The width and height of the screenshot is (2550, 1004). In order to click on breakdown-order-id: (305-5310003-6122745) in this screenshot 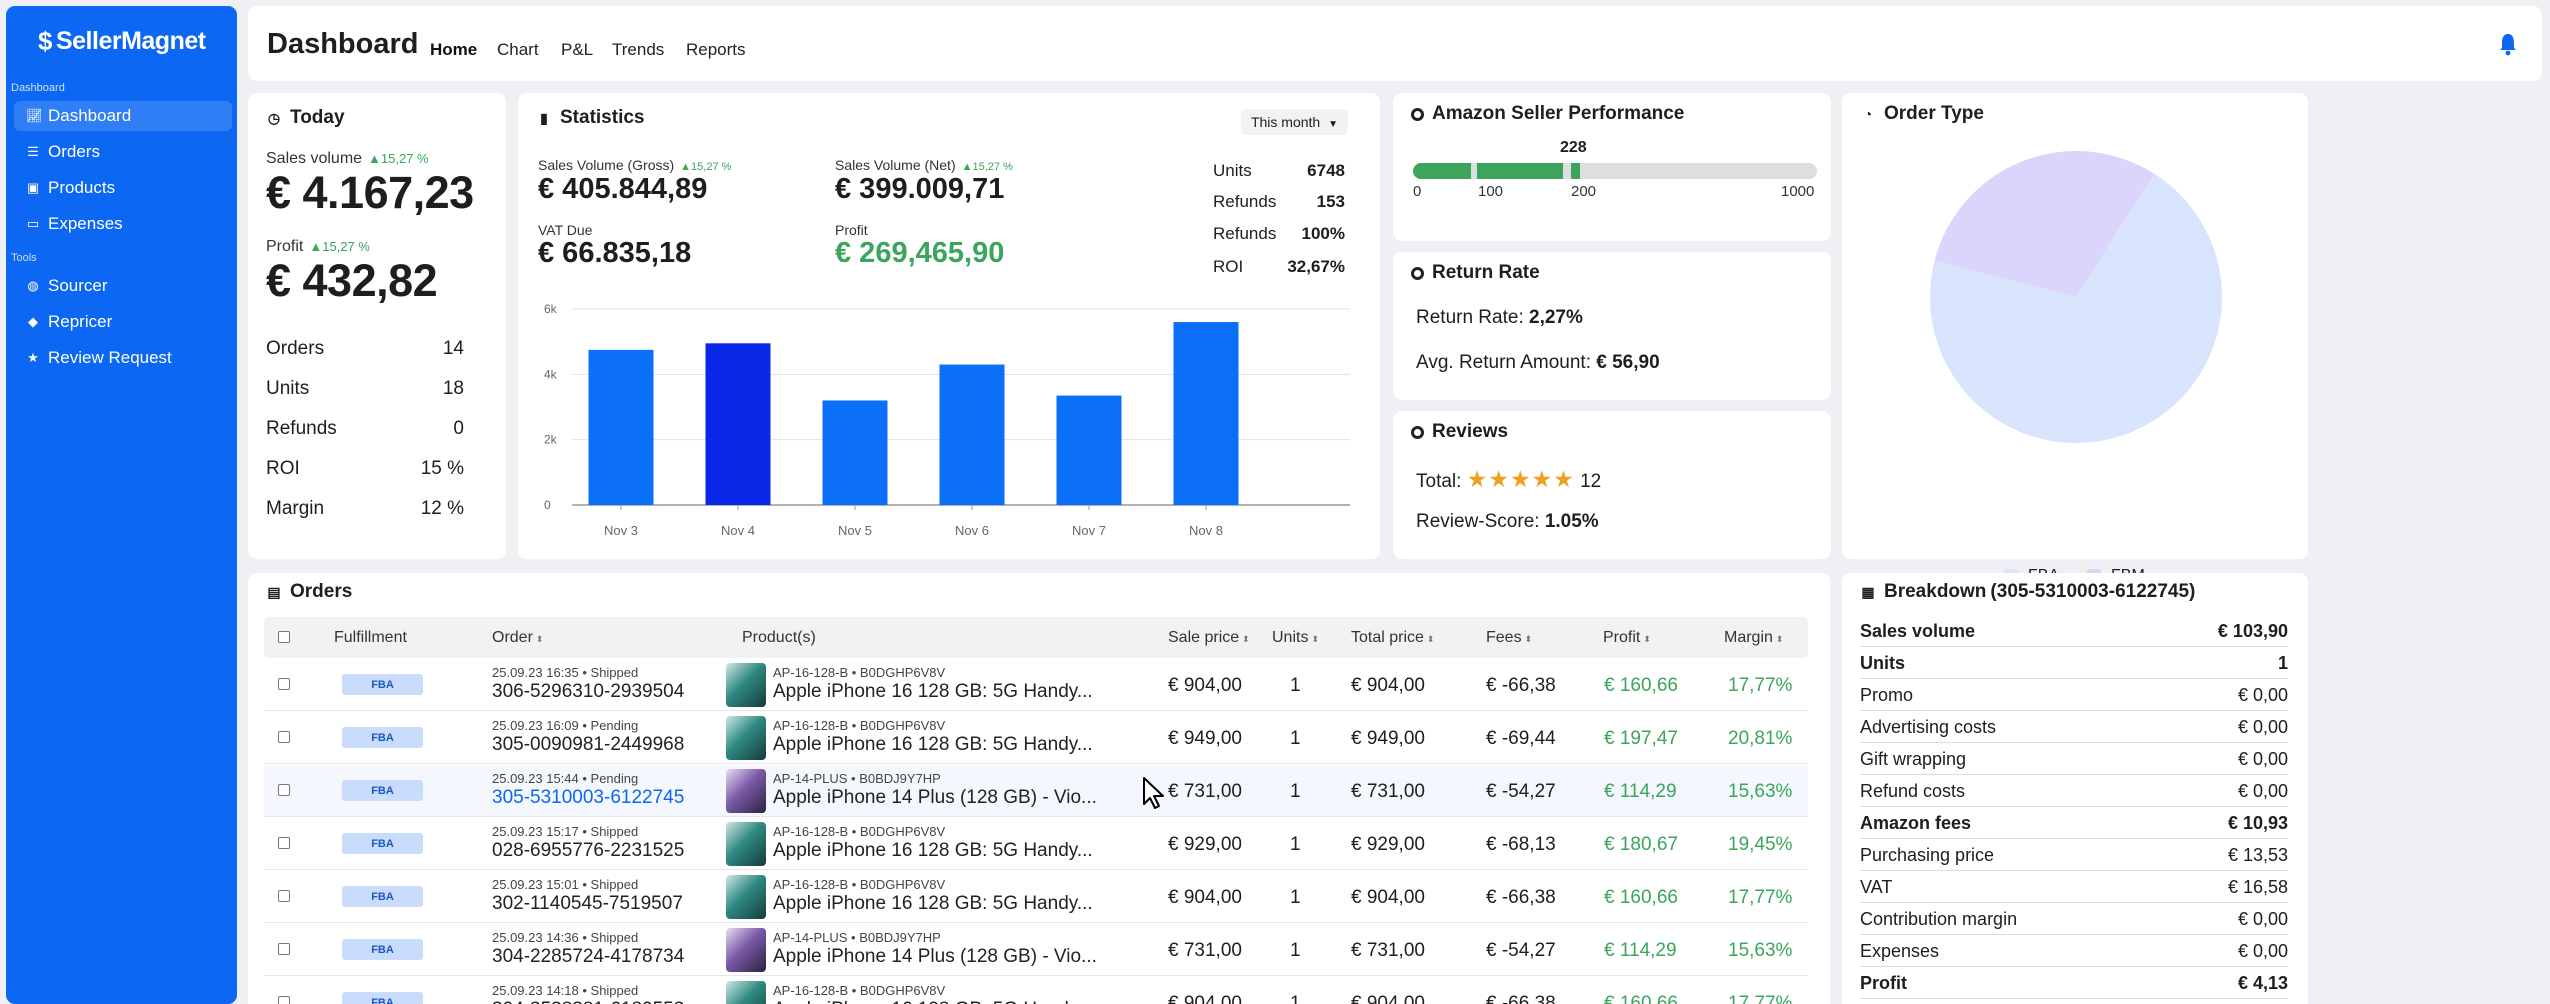, I will do `click(2093, 591)`.